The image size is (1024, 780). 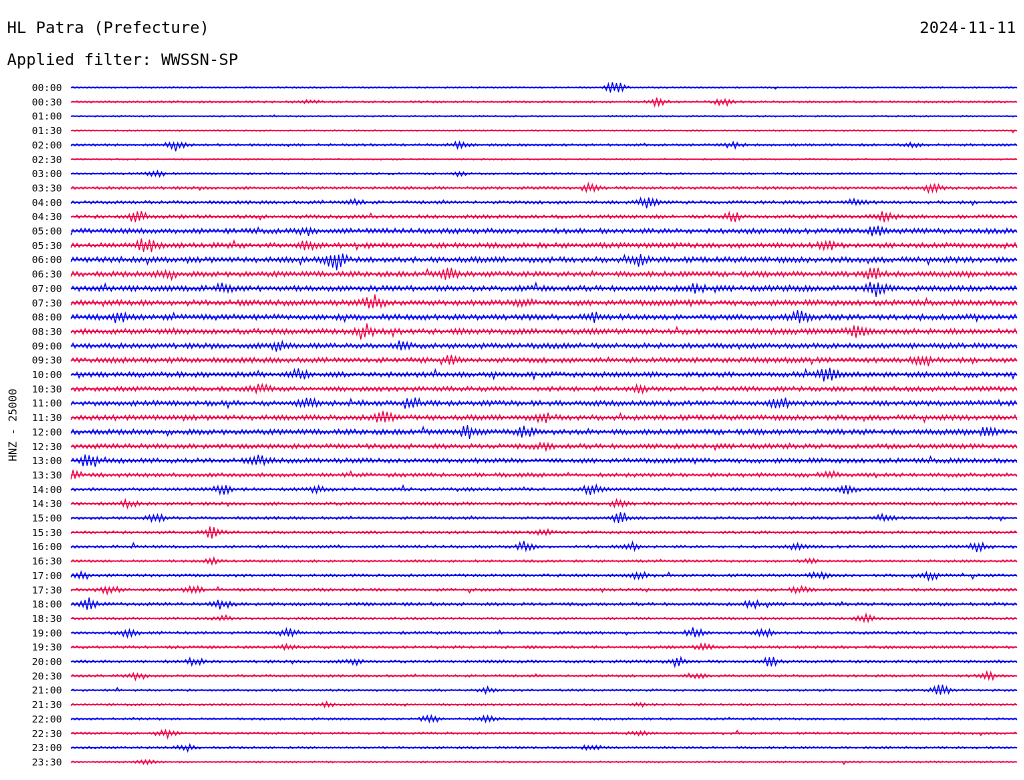 I want to click on time-tick-label: 05:00, so click(x=47, y=232).